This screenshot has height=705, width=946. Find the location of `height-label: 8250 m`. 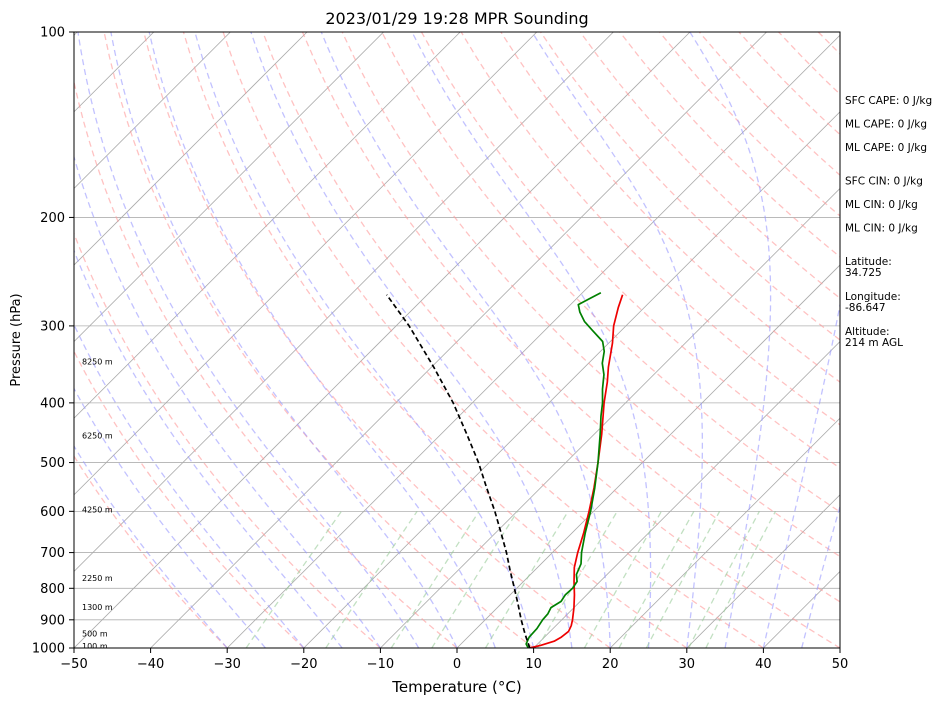

height-label: 8250 m is located at coordinates (97, 361).